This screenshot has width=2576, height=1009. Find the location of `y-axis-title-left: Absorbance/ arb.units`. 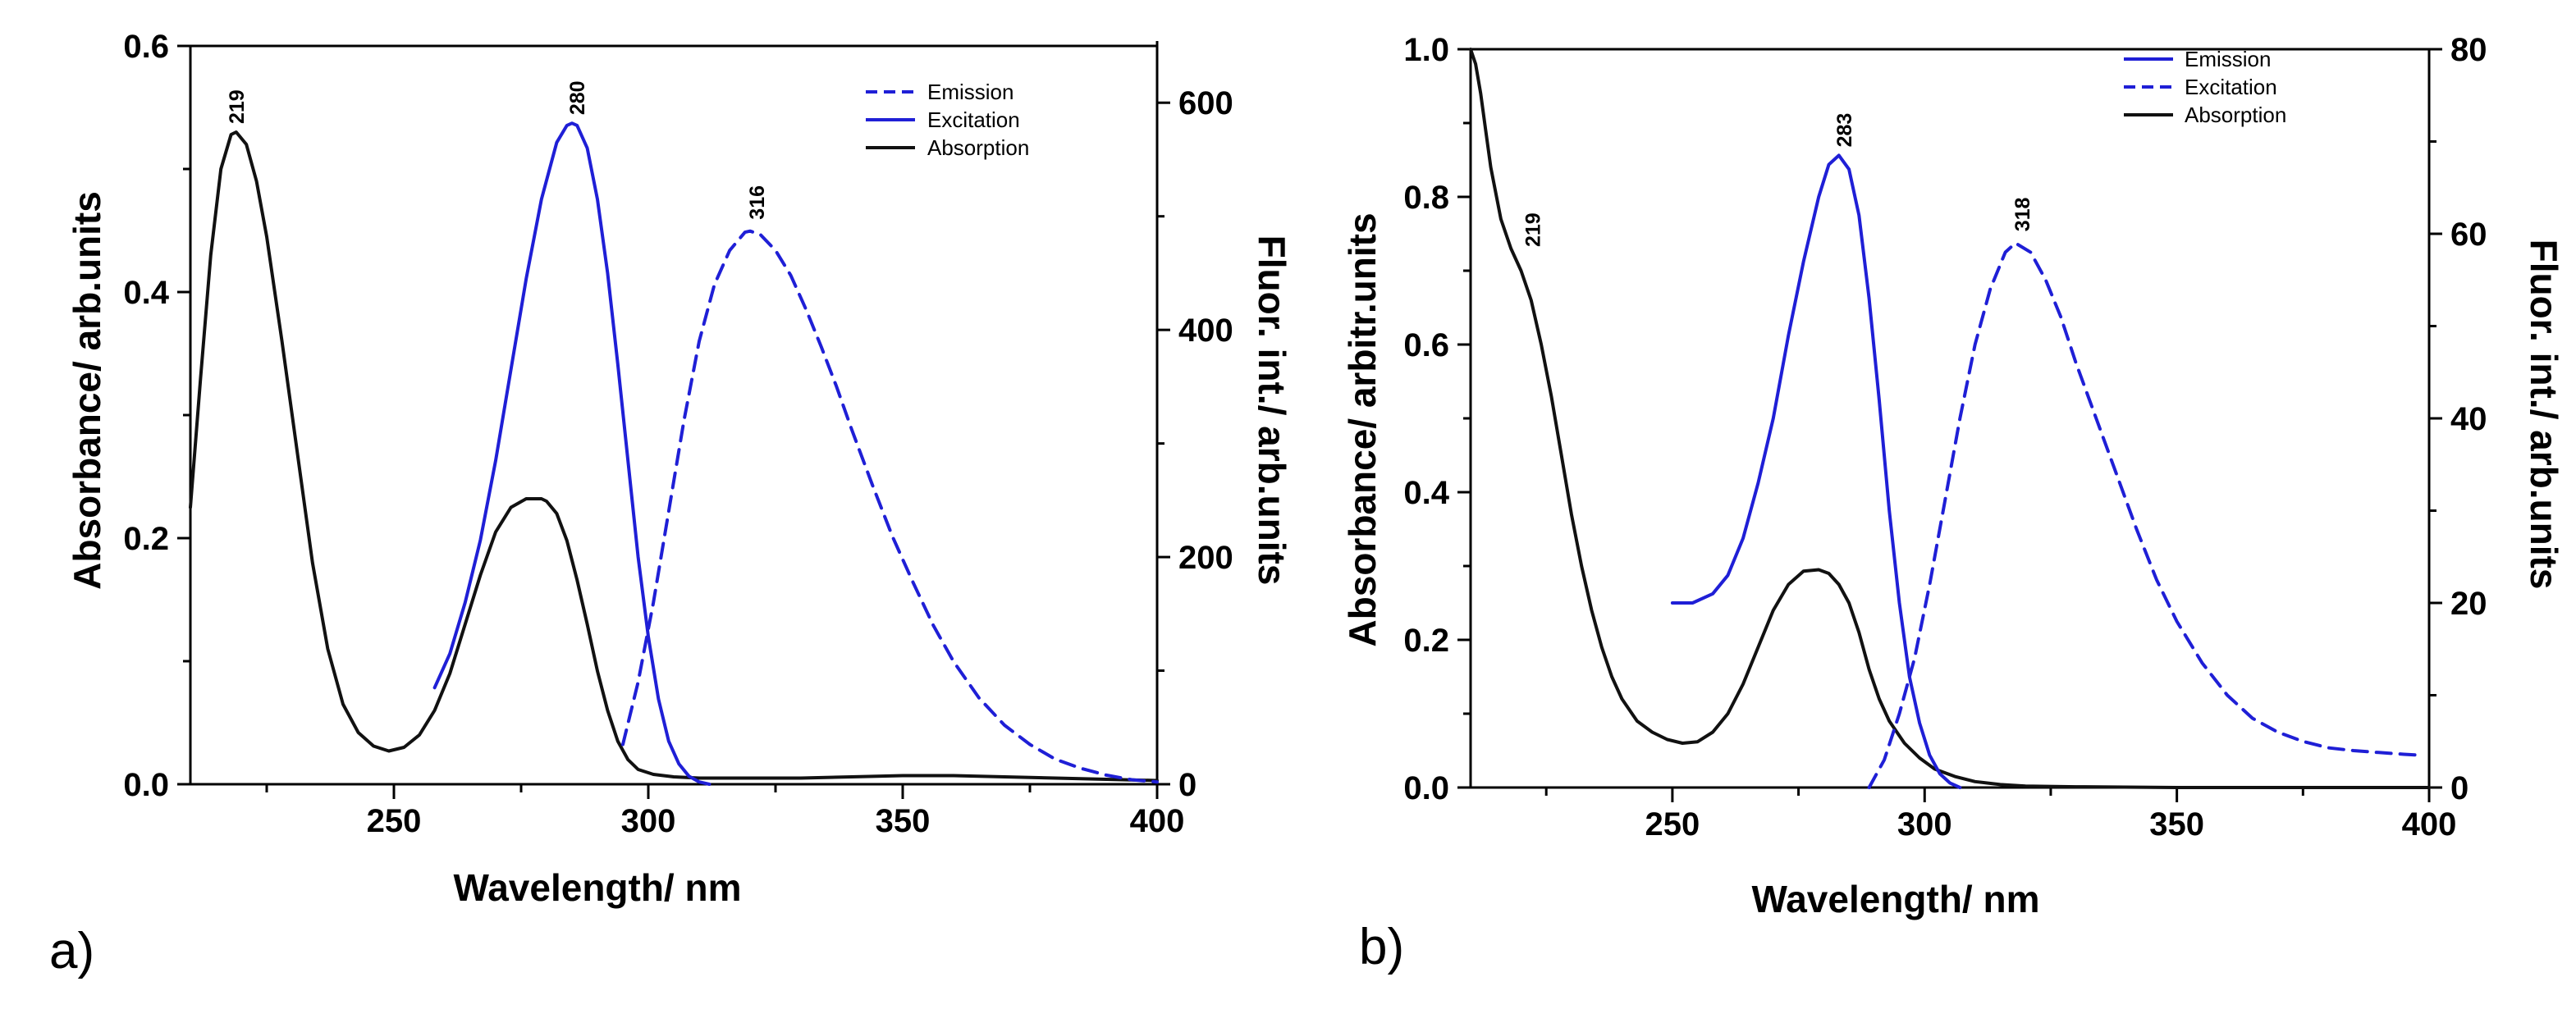

y-axis-title-left: Absorbance/ arb.units is located at coordinates (87, 390).